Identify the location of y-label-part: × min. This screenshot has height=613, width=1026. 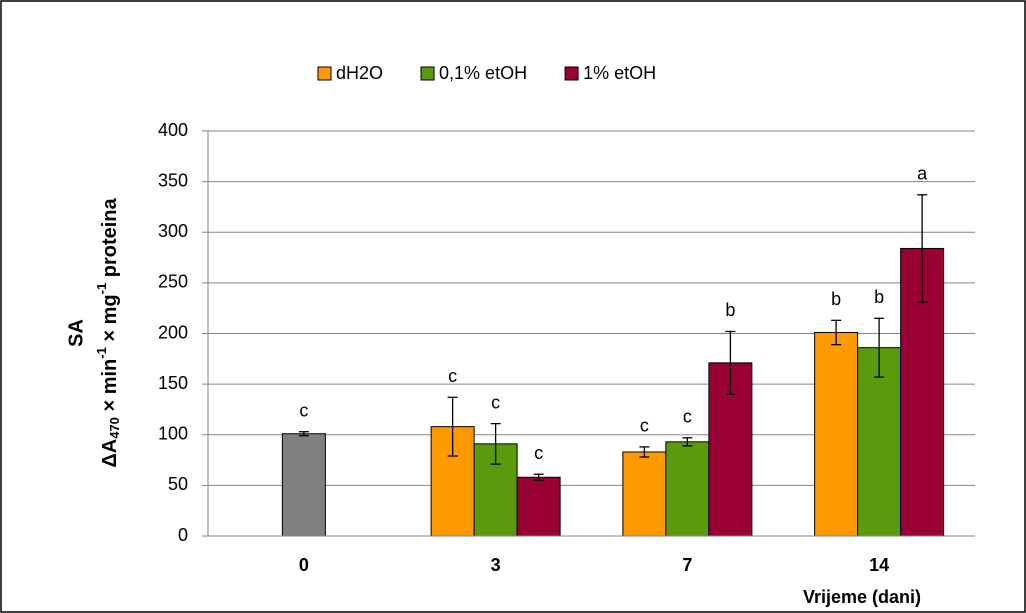
(110, 388).